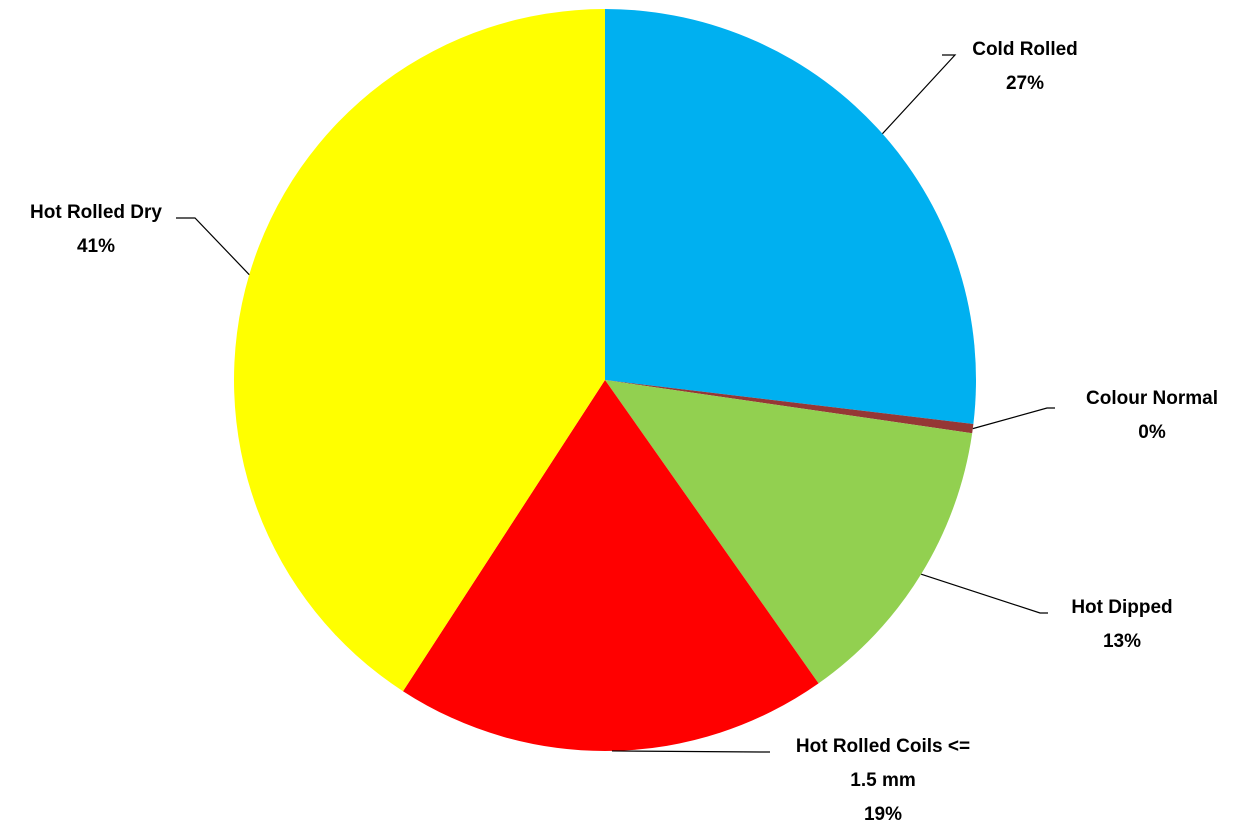  Describe the element at coordinates (96, 229) in the screenshot. I see `data-label-hot-rolled-dry: Hot Rolled Dry 41%` at that location.